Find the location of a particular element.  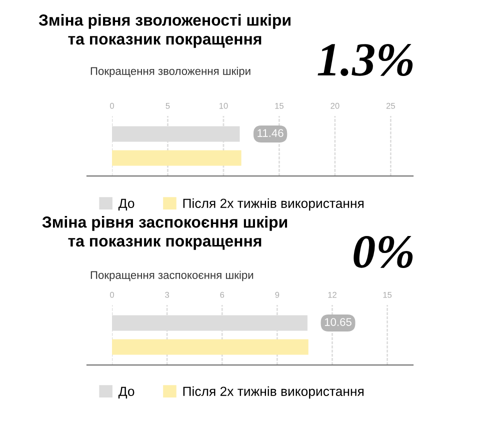

text: 1.3% is located at coordinates (365, 60).